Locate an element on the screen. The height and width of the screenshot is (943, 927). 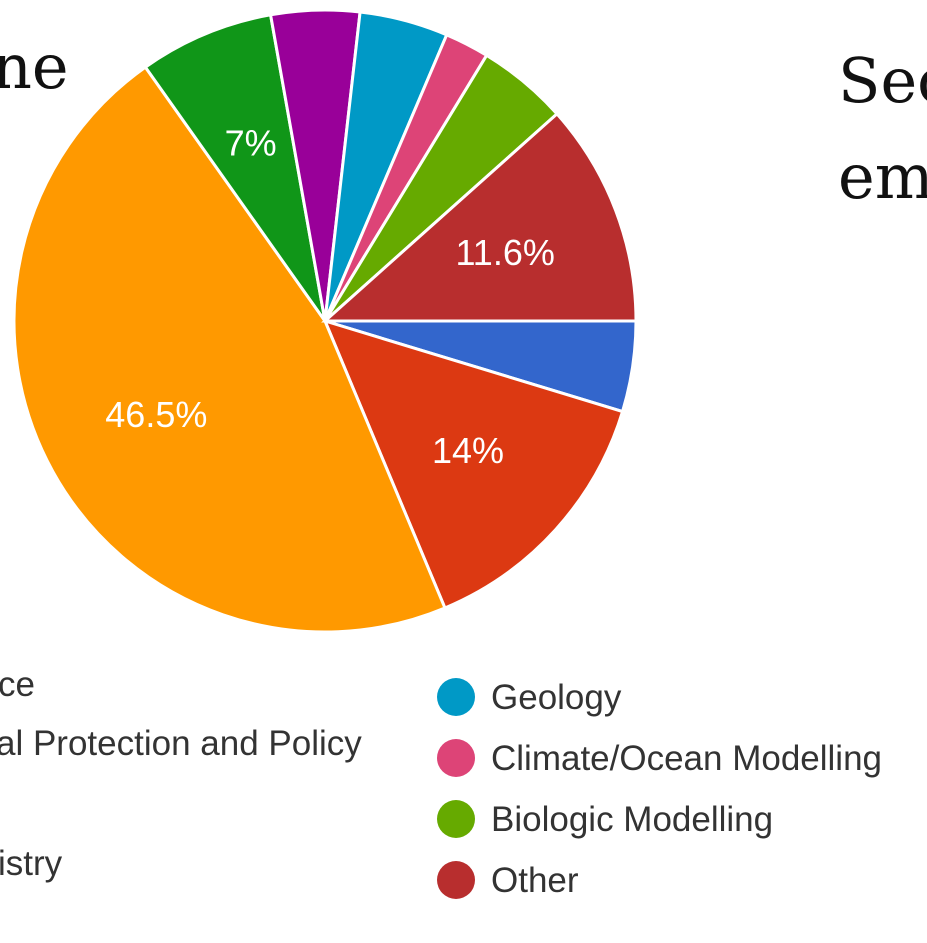
legend-swatch-geology is located at coordinates (456, 697).